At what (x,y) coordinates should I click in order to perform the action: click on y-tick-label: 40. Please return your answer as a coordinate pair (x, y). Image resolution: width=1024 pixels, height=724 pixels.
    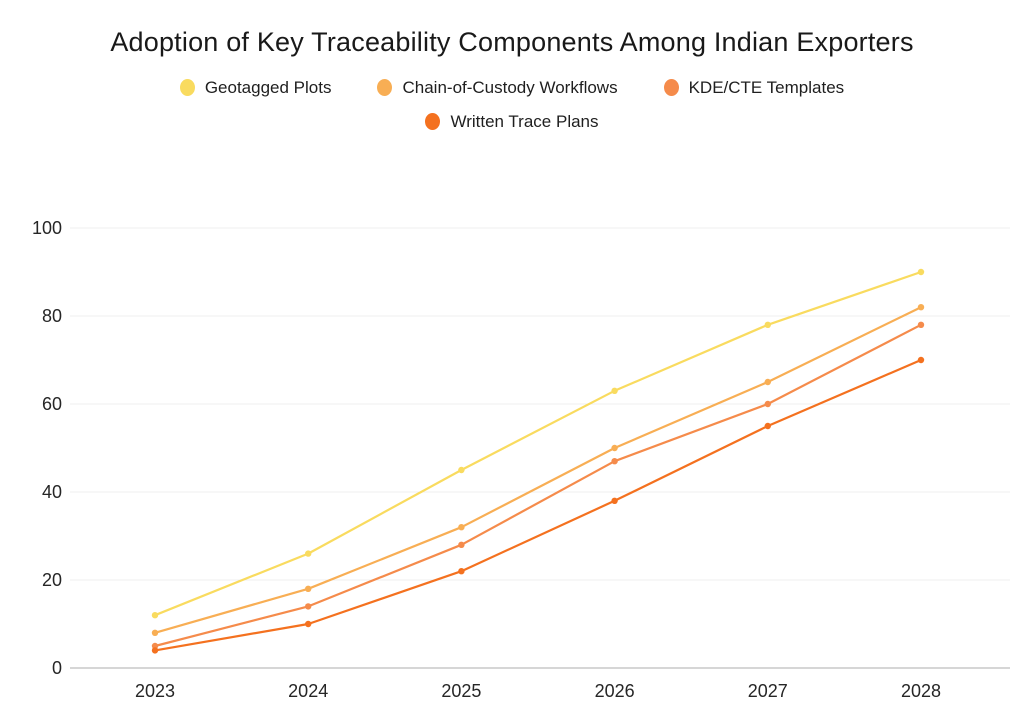
    Looking at the image, I should click on (52, 492).